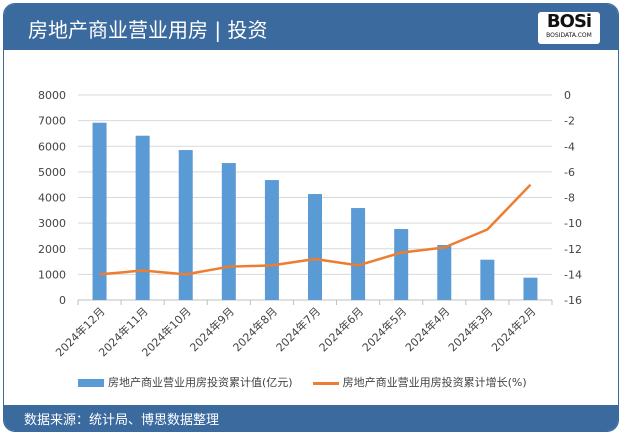 The image size is (622, 434). I want to click on y-right-tick-label: -8, so click(569, 198).